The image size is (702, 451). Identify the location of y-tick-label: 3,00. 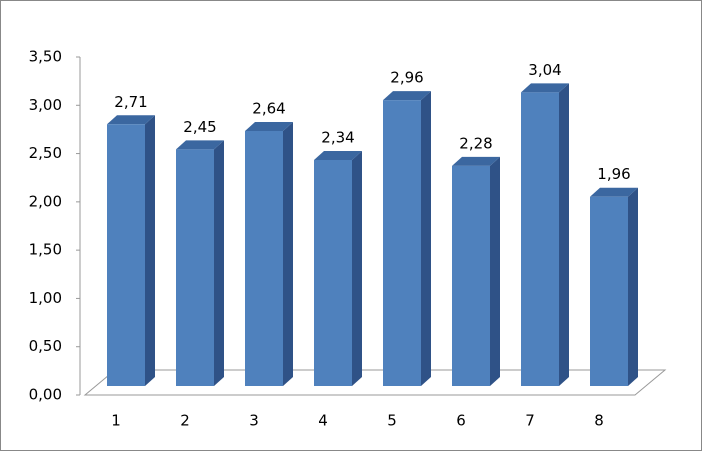
(45, 105).